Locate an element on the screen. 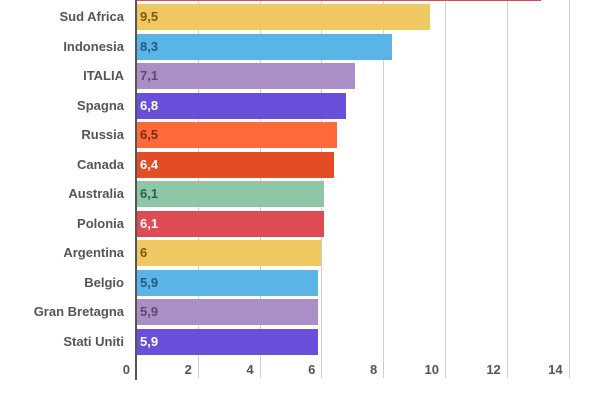  category-label: Indonesia is located at coordinates (93, 46).